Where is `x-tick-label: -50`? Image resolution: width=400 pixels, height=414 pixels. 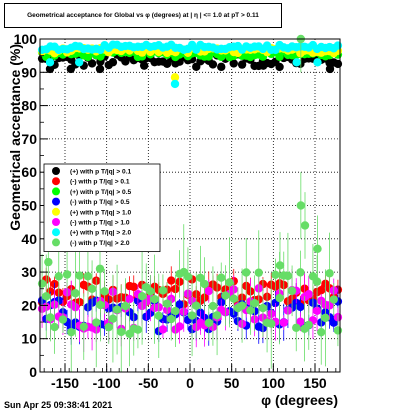
x-tick-label: -50 is located at coordinates (148, 383).